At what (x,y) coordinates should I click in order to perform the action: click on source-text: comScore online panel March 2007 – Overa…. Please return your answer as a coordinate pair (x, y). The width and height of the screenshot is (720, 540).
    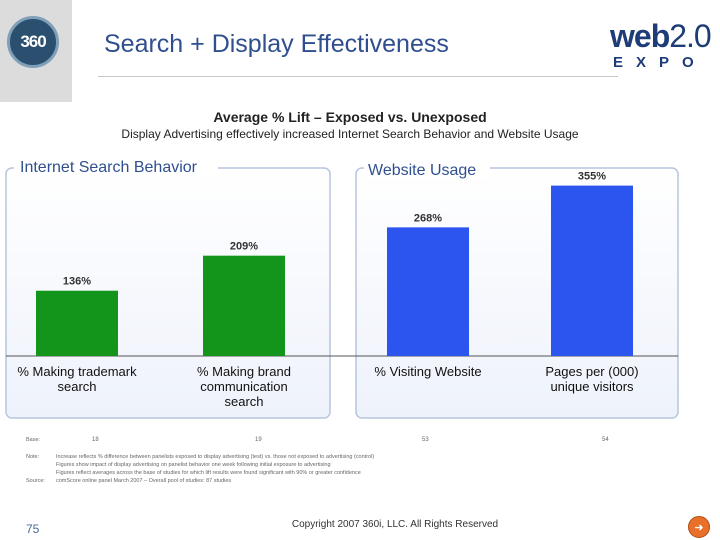
    Looking at the image, I should click on (144, 481).